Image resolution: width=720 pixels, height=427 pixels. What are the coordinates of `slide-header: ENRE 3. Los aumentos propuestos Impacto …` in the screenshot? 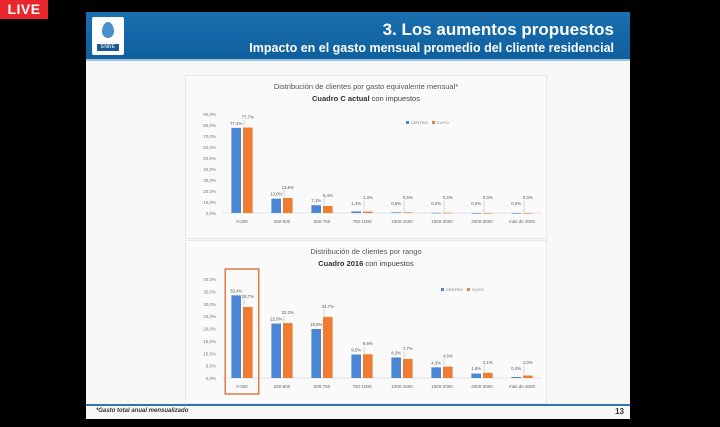 It's located at (358, 36).